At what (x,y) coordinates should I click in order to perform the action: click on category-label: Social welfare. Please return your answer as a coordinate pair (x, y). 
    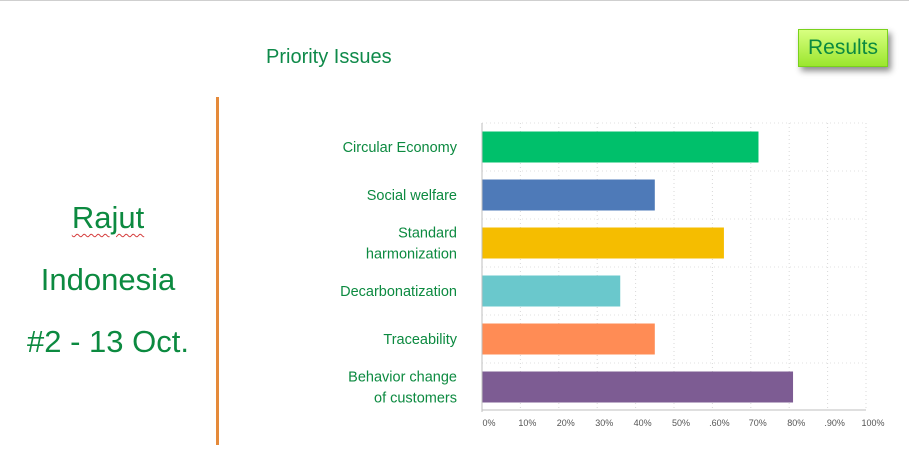
    Looking at the image, I should click on (412, 196).